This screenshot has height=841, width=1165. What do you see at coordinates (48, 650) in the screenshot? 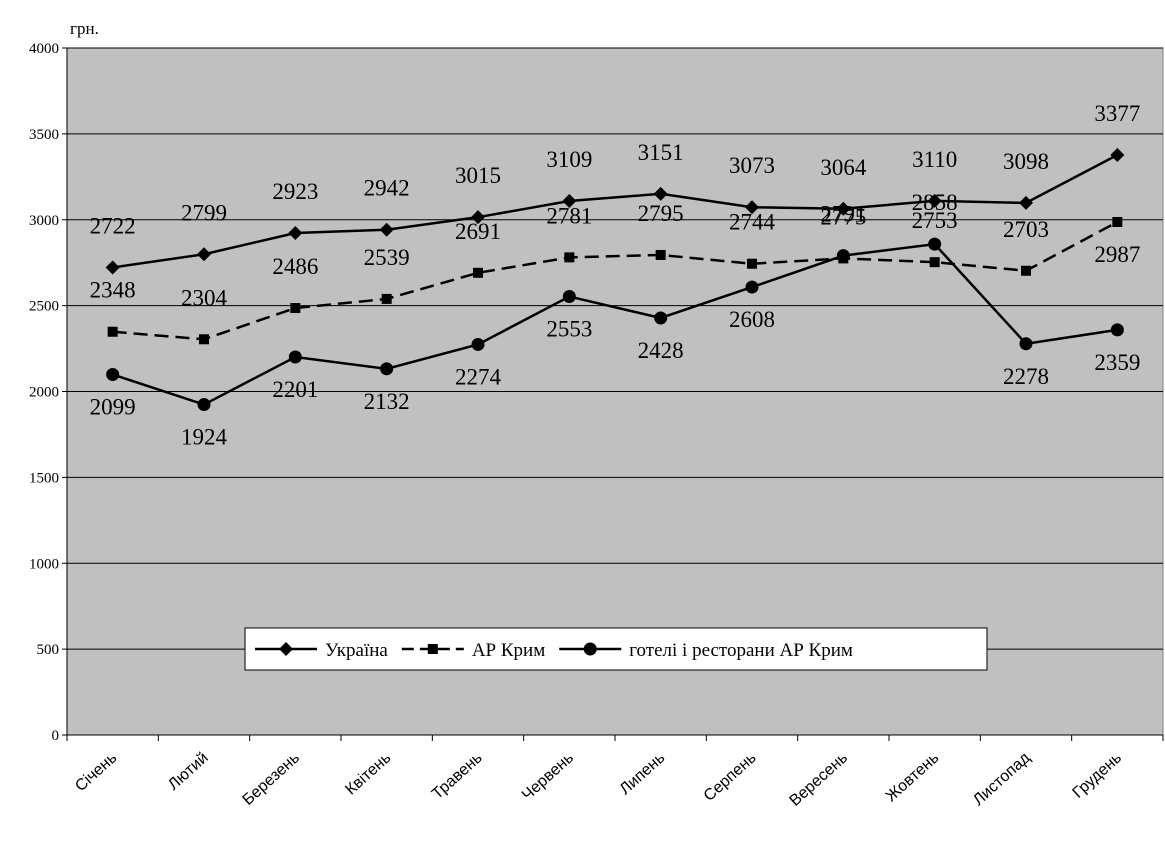
I see `y-tick-label: 500` at bounding box center [48, 650].